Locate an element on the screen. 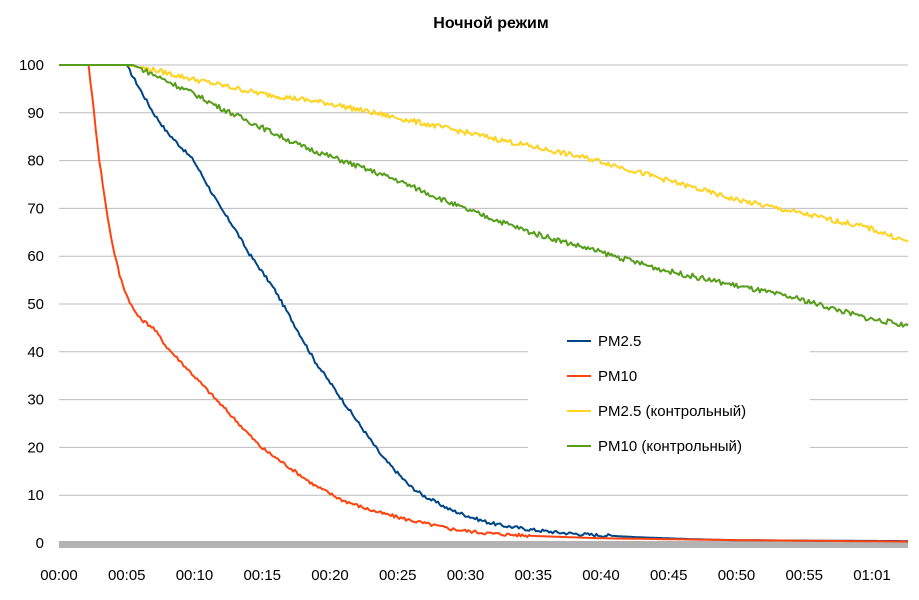  y-tick-label: 80 is located at coordinates (35, 161).